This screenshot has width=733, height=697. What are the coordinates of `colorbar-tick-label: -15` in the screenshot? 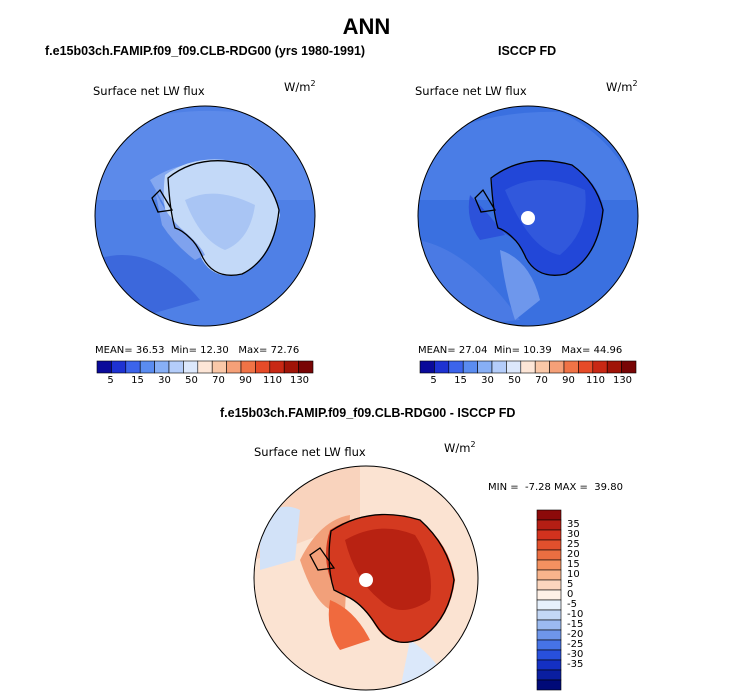 It's located at (575, 624).